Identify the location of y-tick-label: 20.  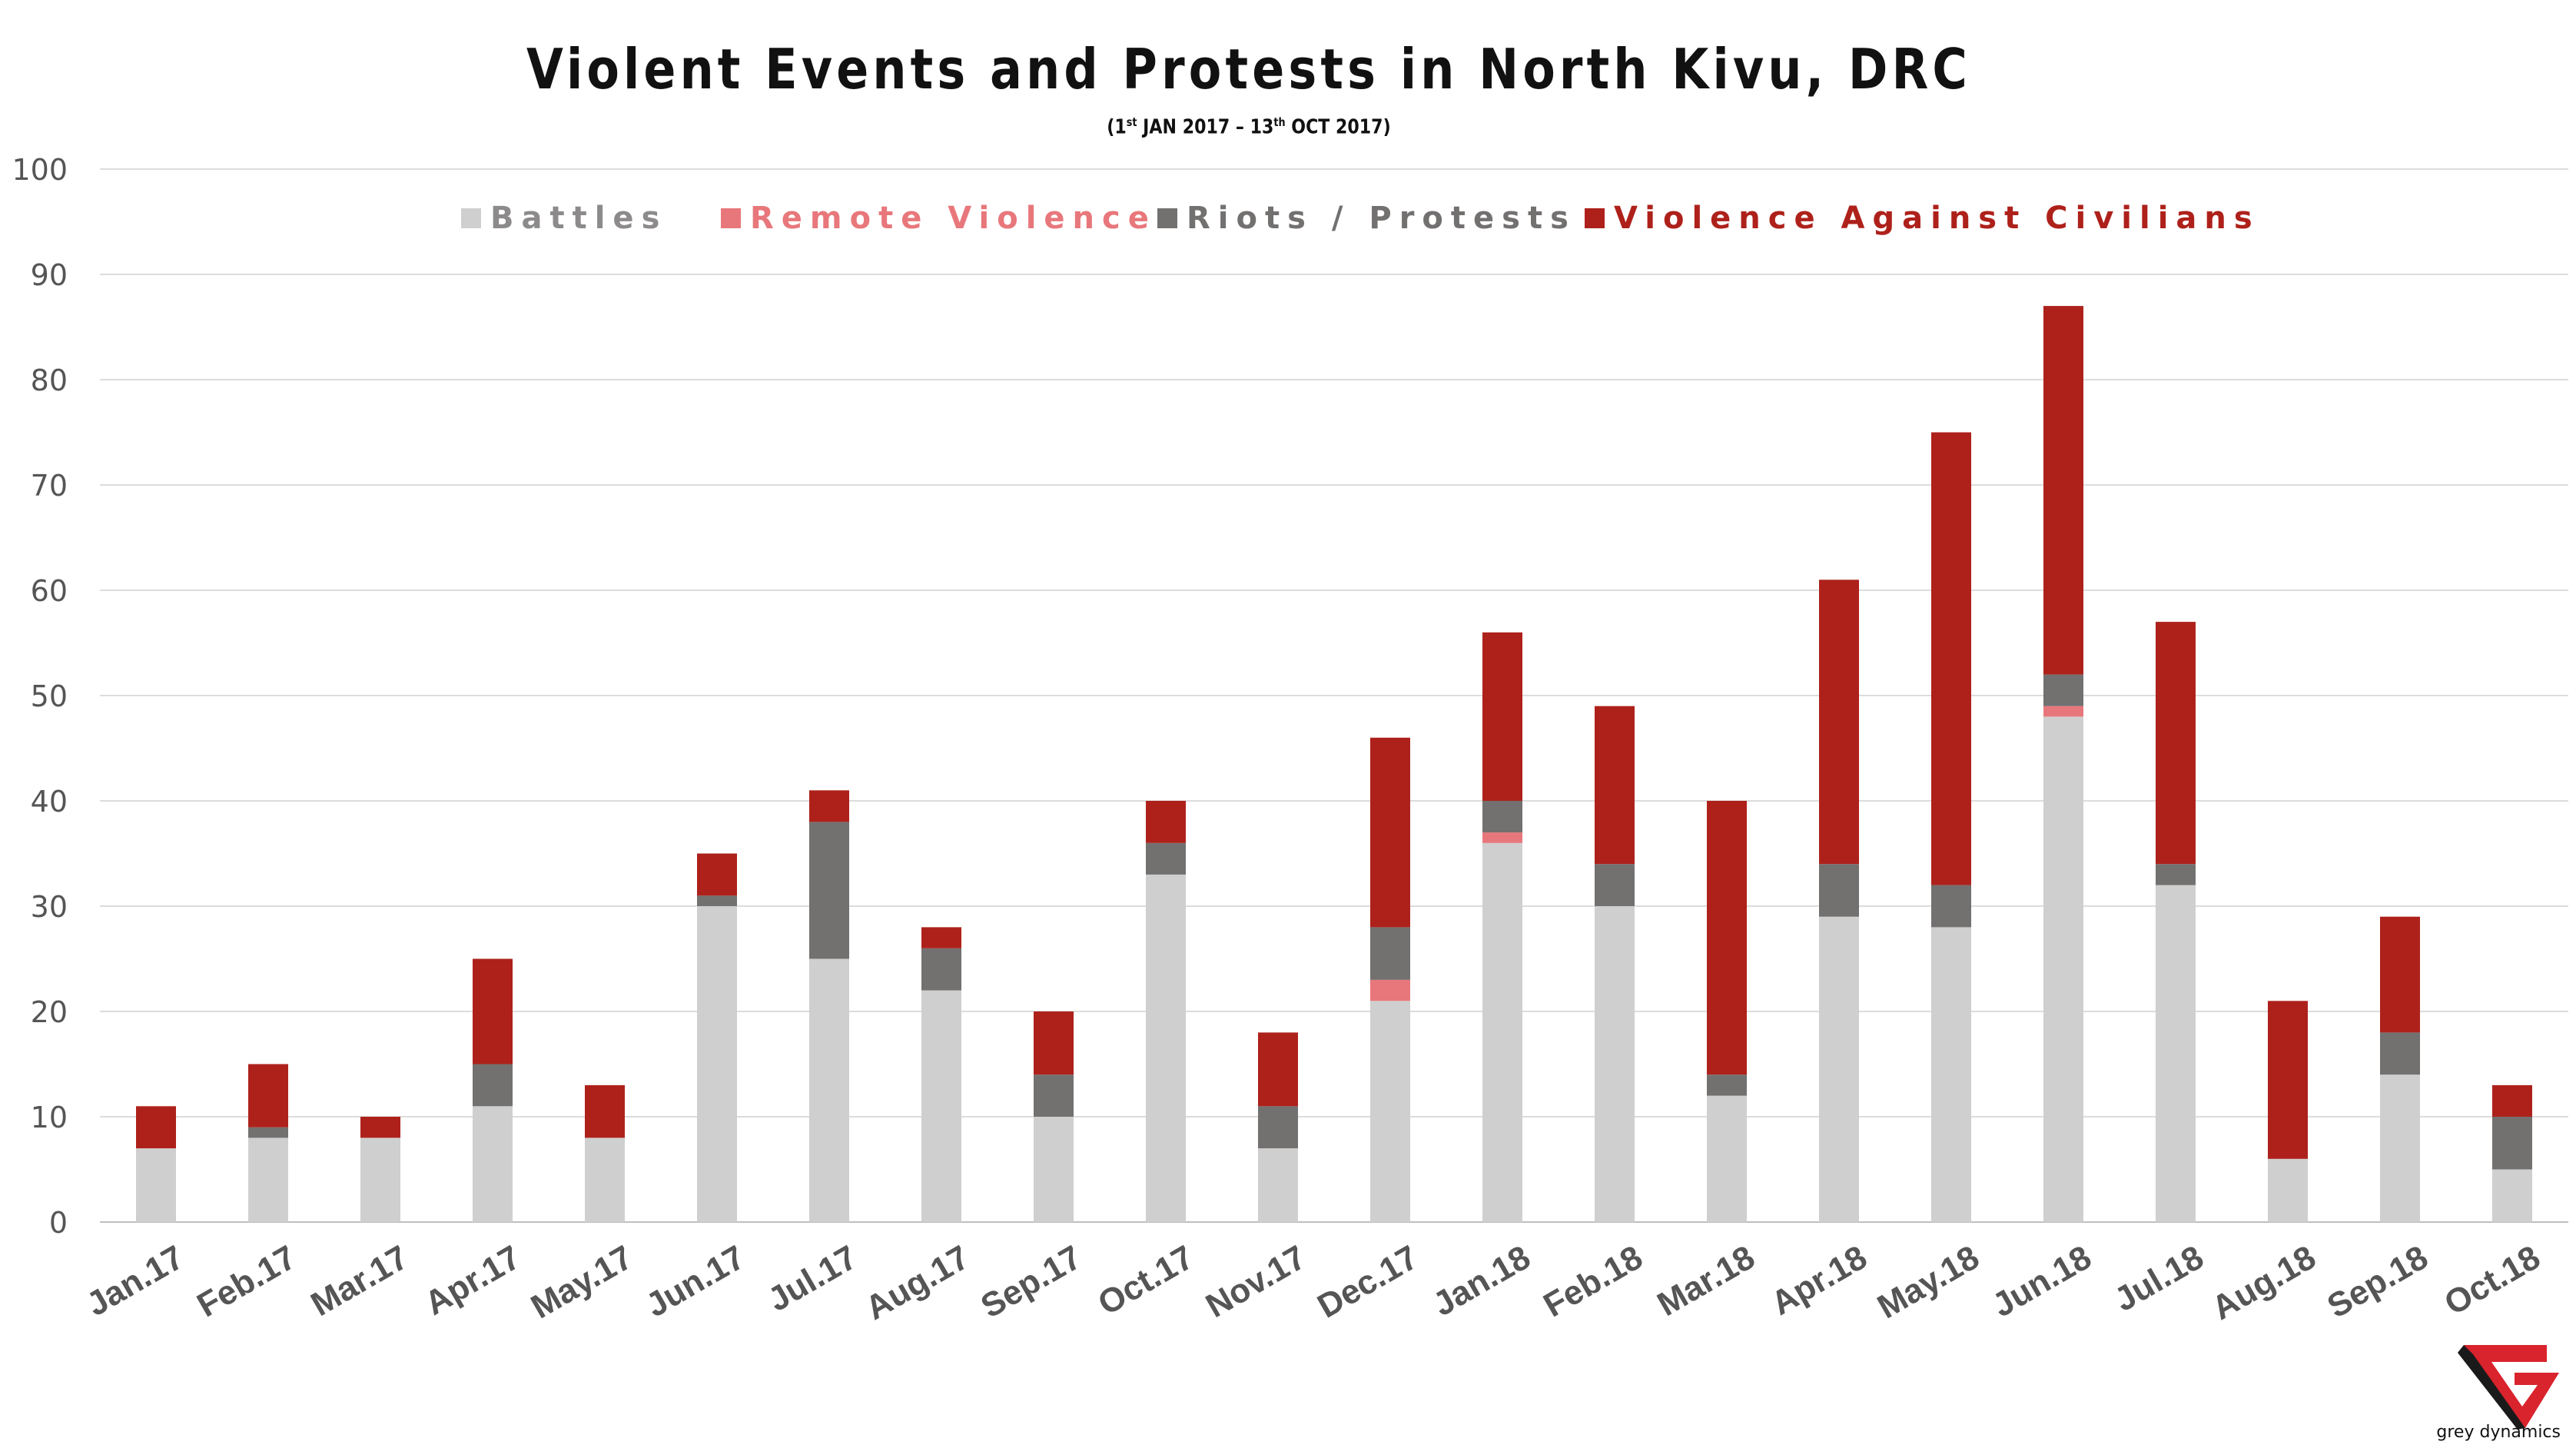
(49, 1012).